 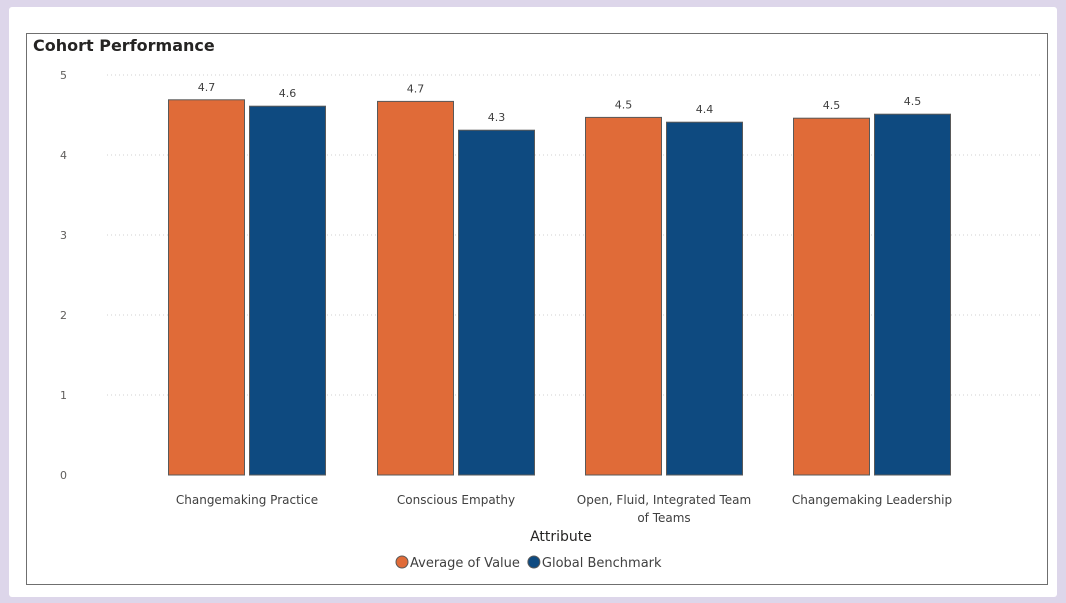 What do you see at coordinates (705, 109) in the screenshot?
I see `data-label: 4.4` at bounding box center [705, 109].